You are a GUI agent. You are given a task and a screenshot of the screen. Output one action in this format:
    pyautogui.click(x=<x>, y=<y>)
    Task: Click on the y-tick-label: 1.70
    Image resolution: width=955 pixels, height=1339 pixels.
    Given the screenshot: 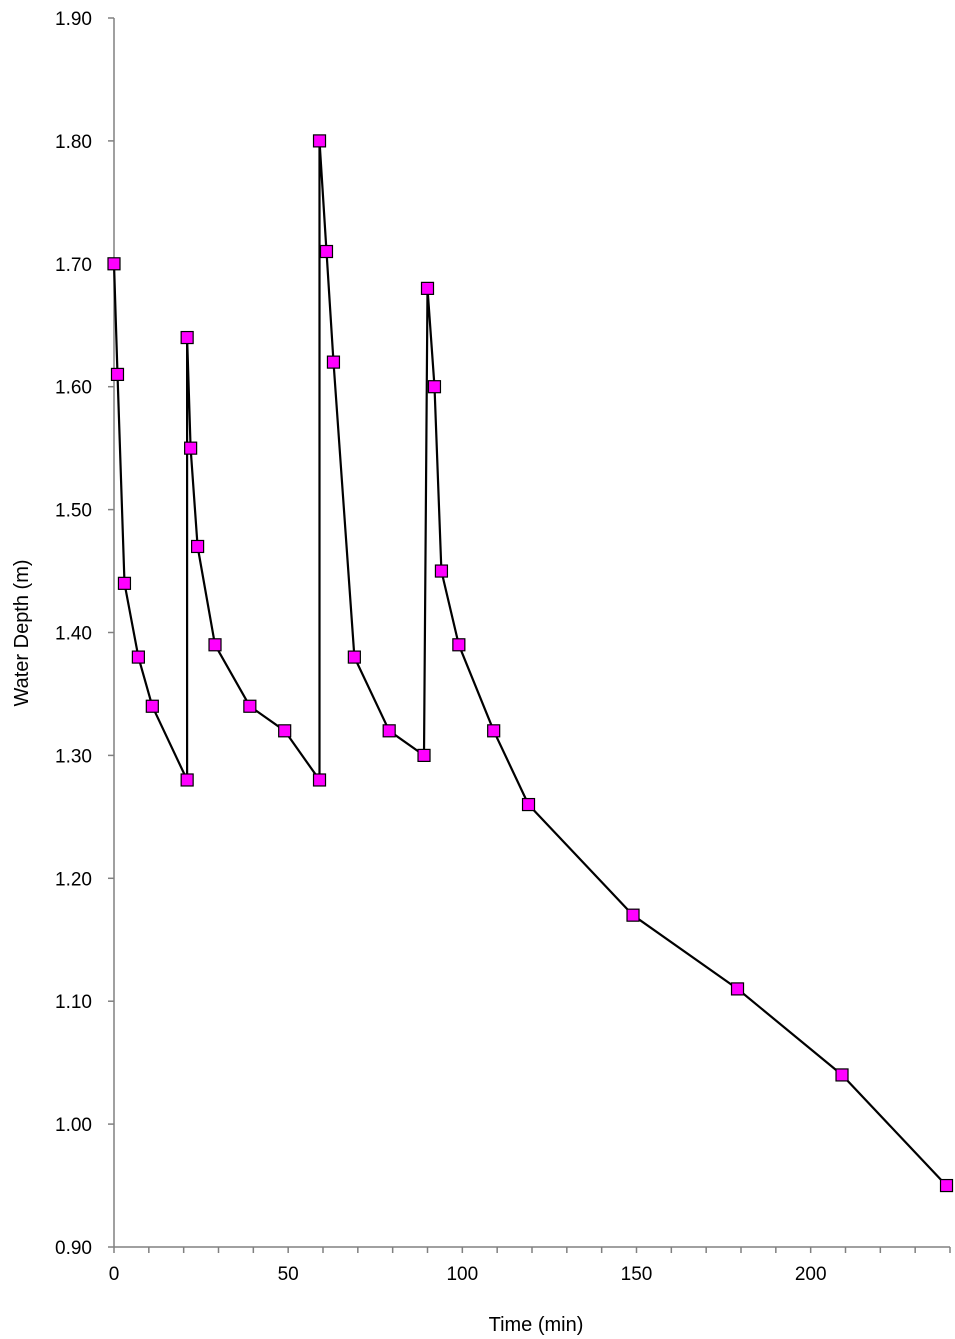 What is the action you would take?
    pyautogui.click(x=73, y=265)
    